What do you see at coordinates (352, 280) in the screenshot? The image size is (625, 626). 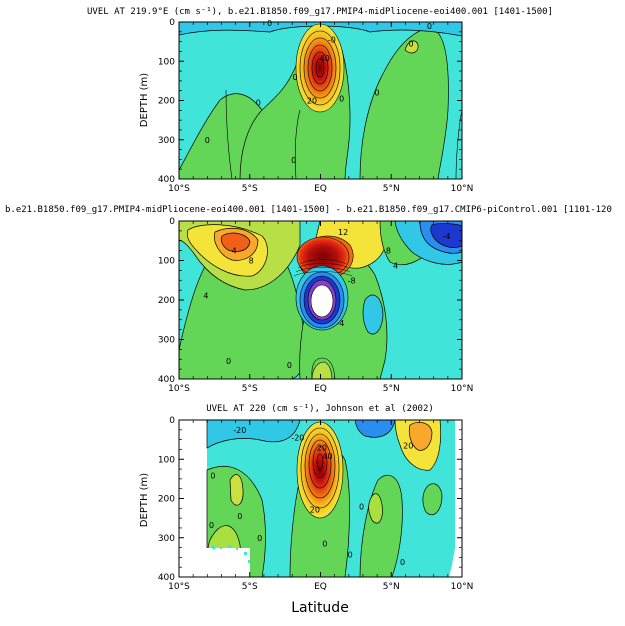 I see `contour-label: -8` at bounding box center [352, 280].